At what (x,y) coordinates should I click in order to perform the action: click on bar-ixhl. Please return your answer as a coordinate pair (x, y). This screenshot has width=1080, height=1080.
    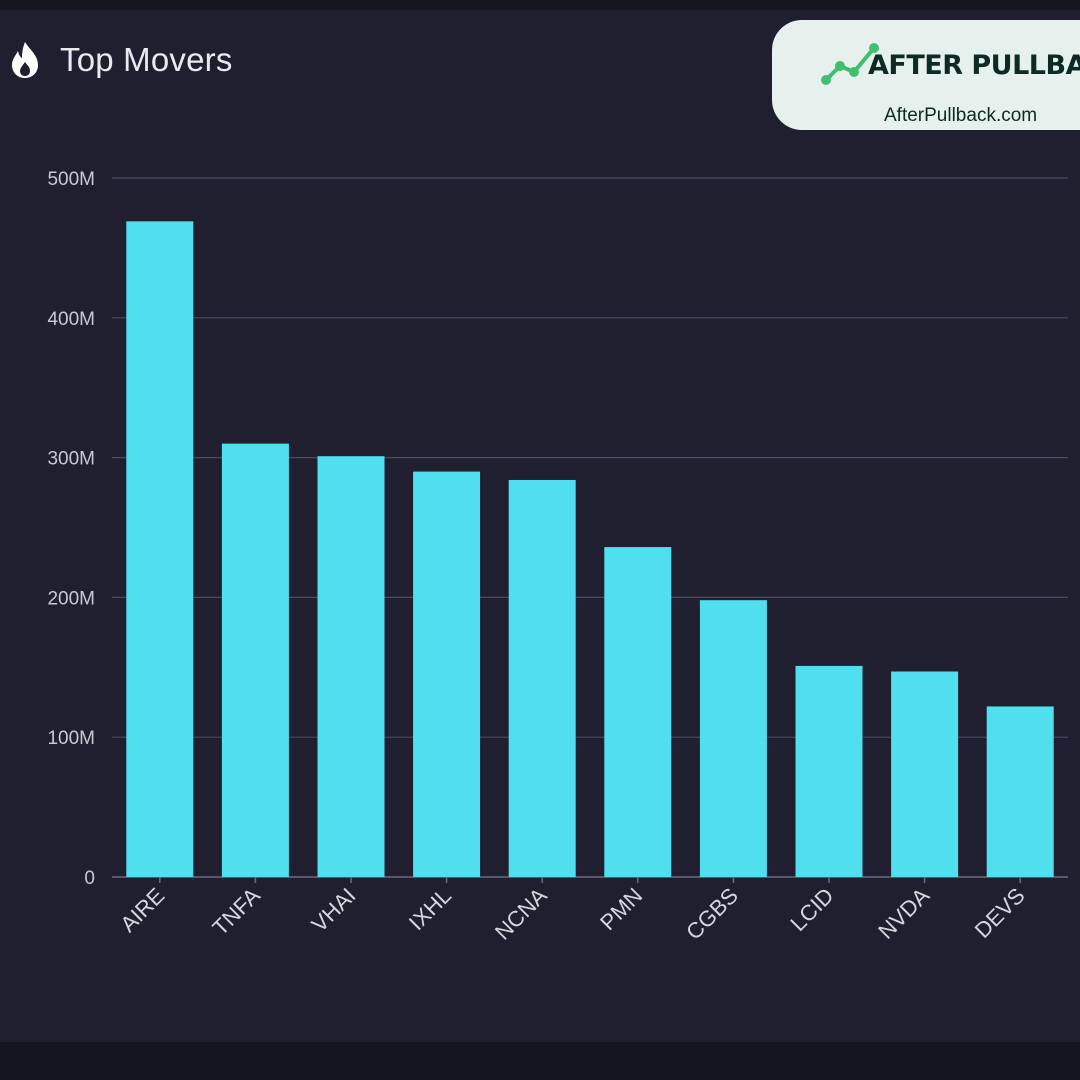
    Looking at the image, I should click on (447, 674).